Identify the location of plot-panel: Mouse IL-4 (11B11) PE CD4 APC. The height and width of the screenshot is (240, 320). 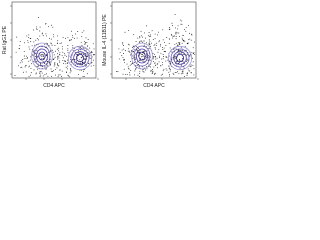
(150, 45).